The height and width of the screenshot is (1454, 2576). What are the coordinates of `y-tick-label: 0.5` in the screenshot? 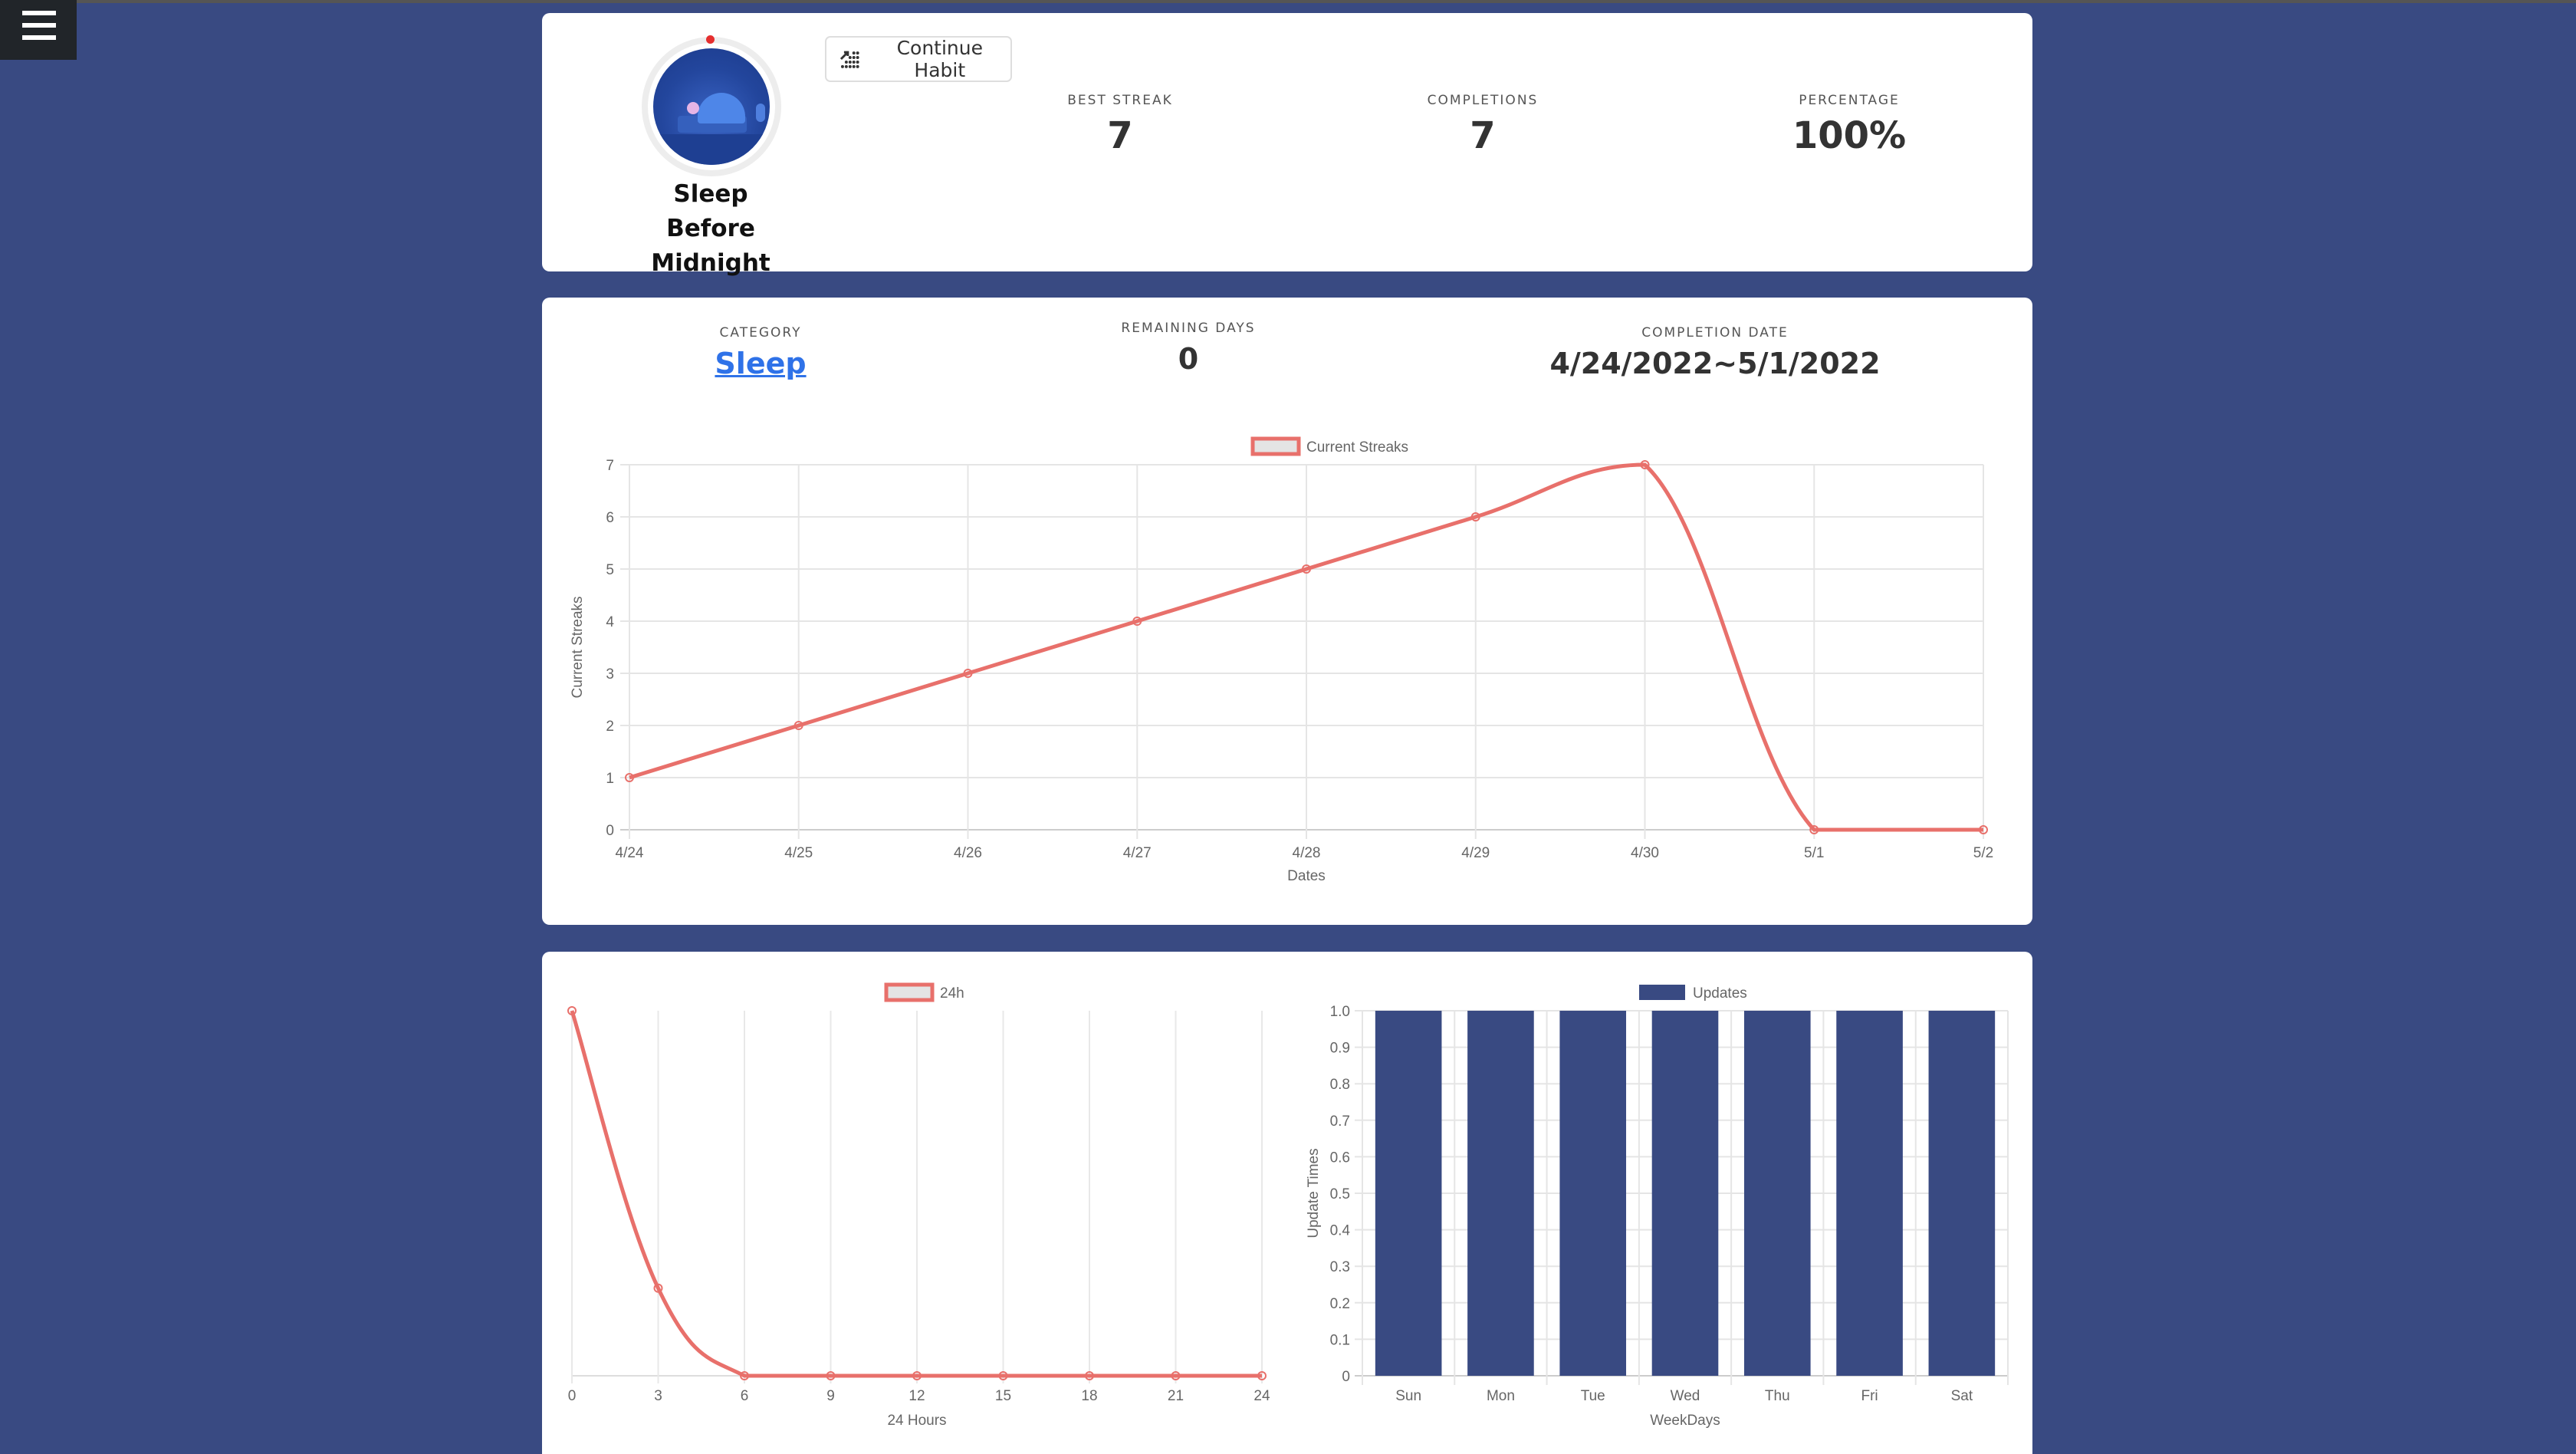 It's located at (1340, 1194).